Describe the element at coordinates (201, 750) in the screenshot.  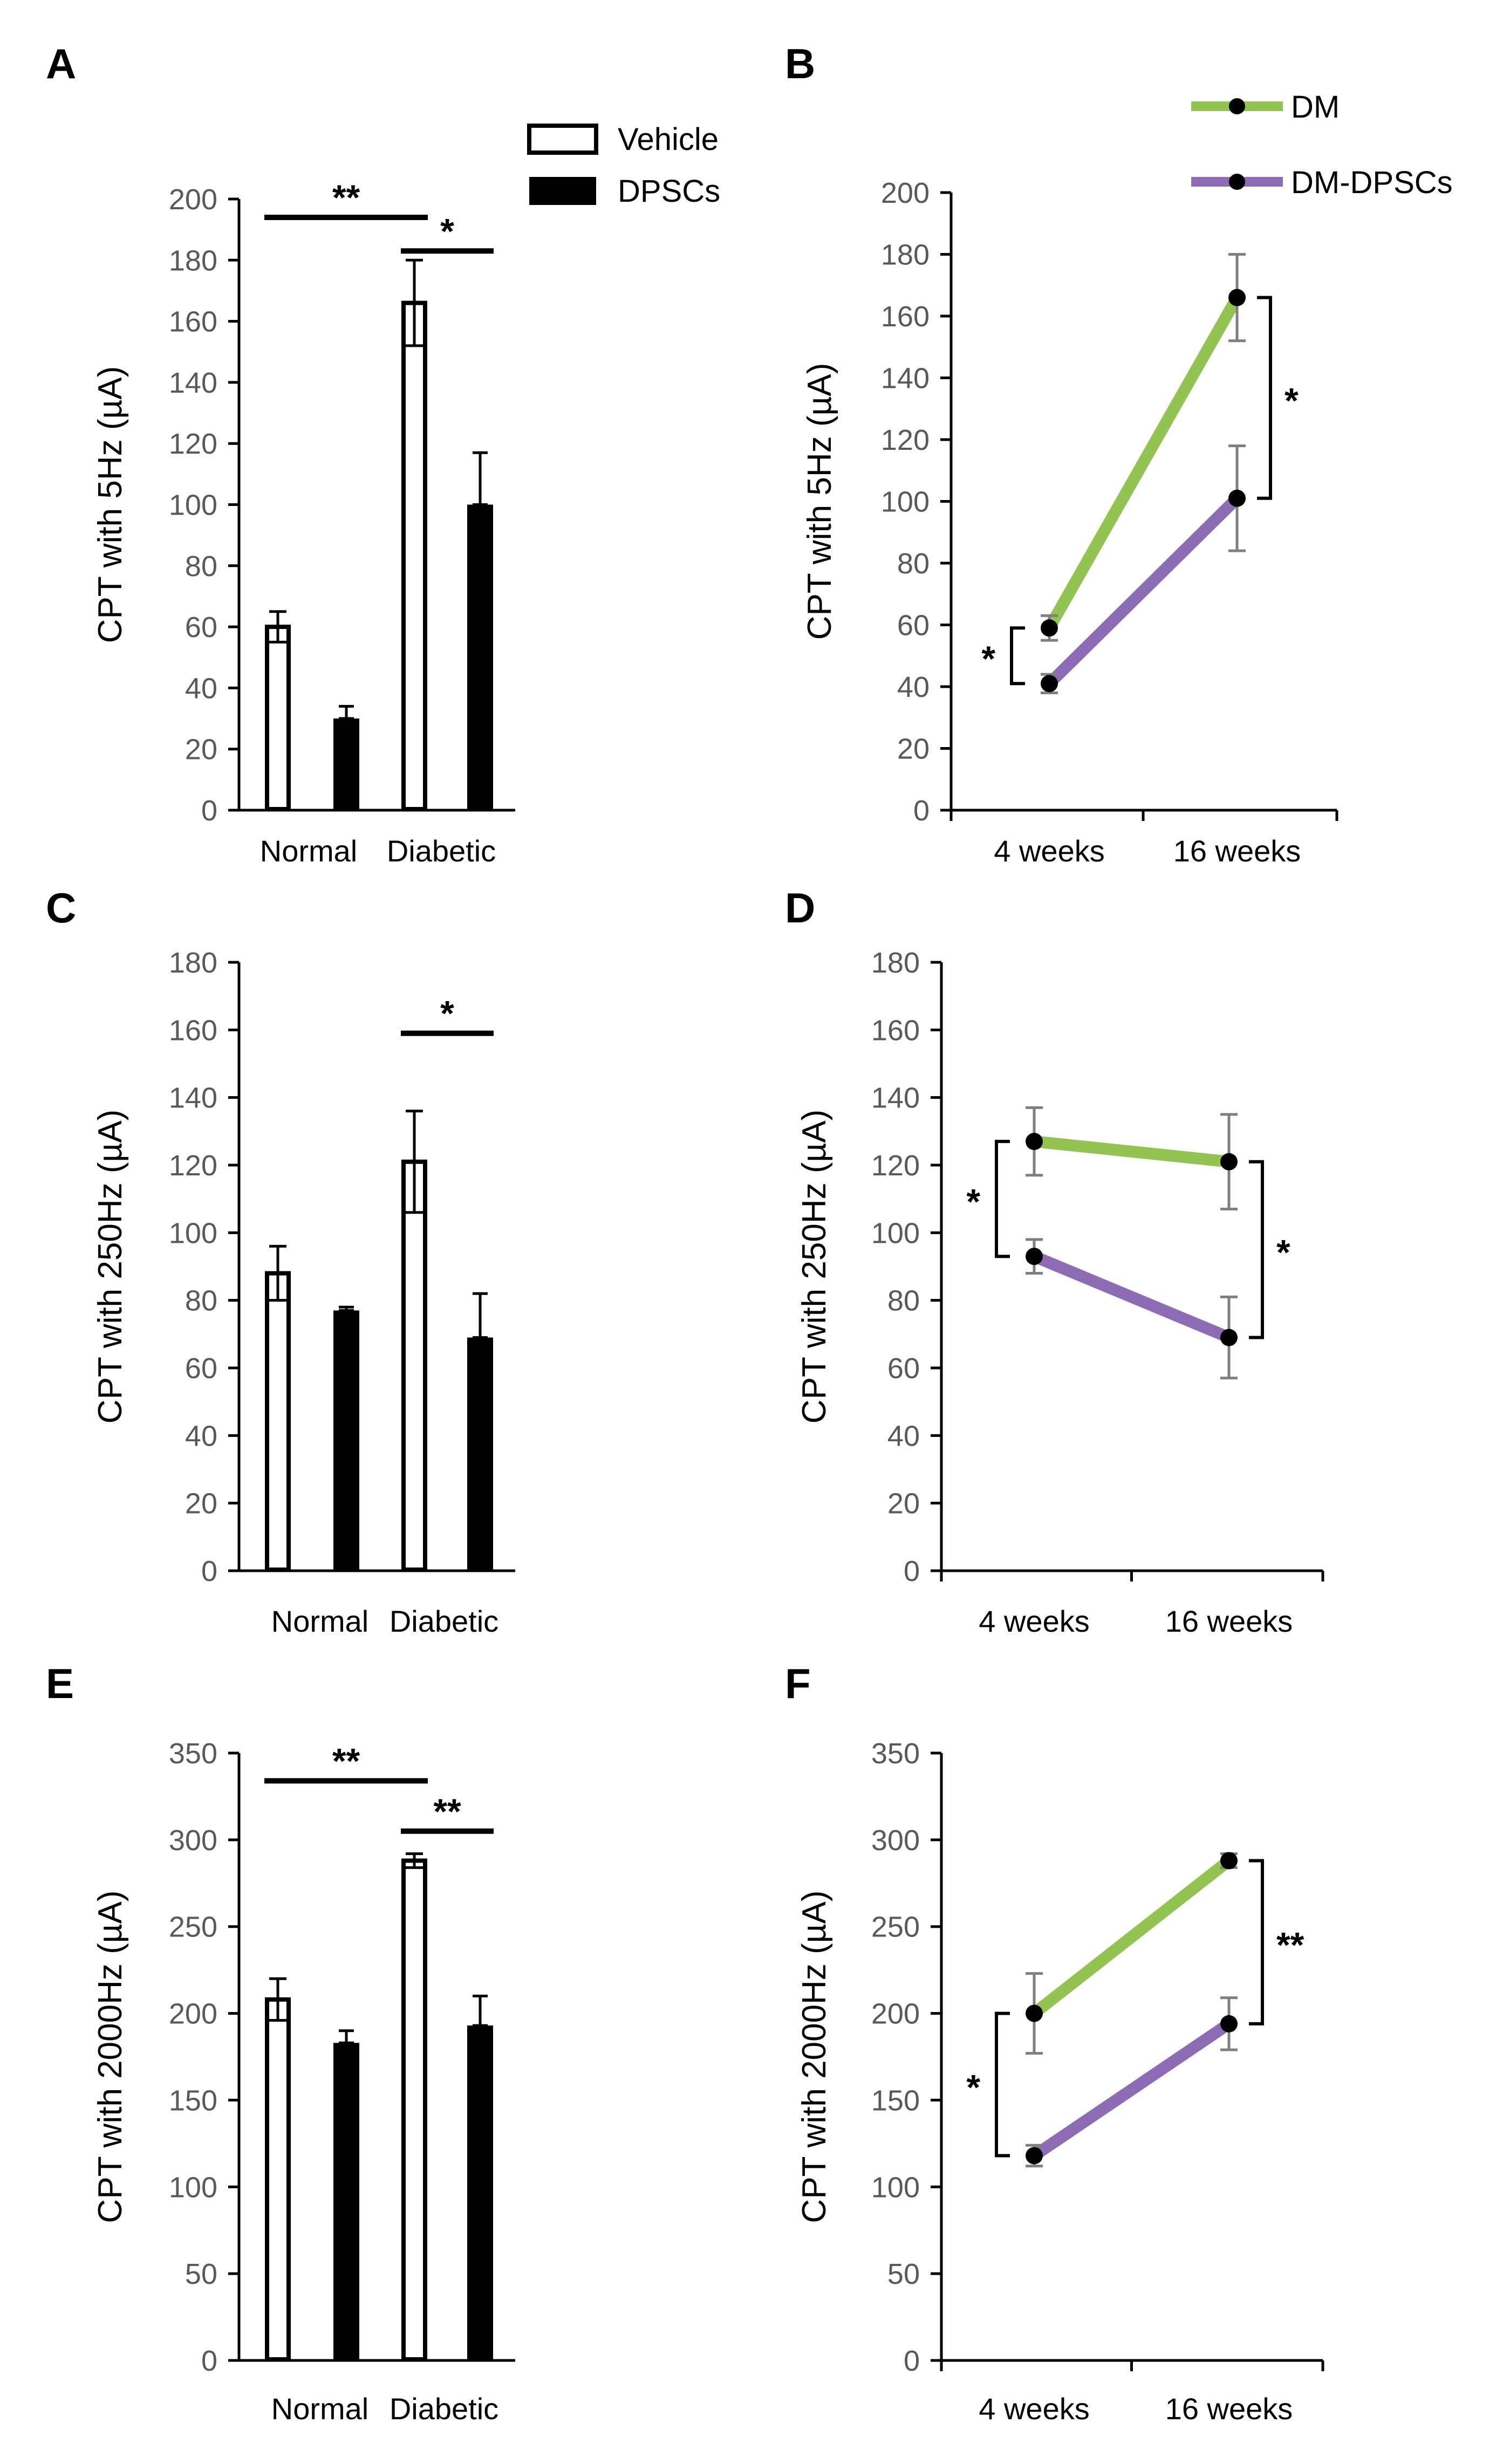
I see `y-tick-label-A: 20` at that location.